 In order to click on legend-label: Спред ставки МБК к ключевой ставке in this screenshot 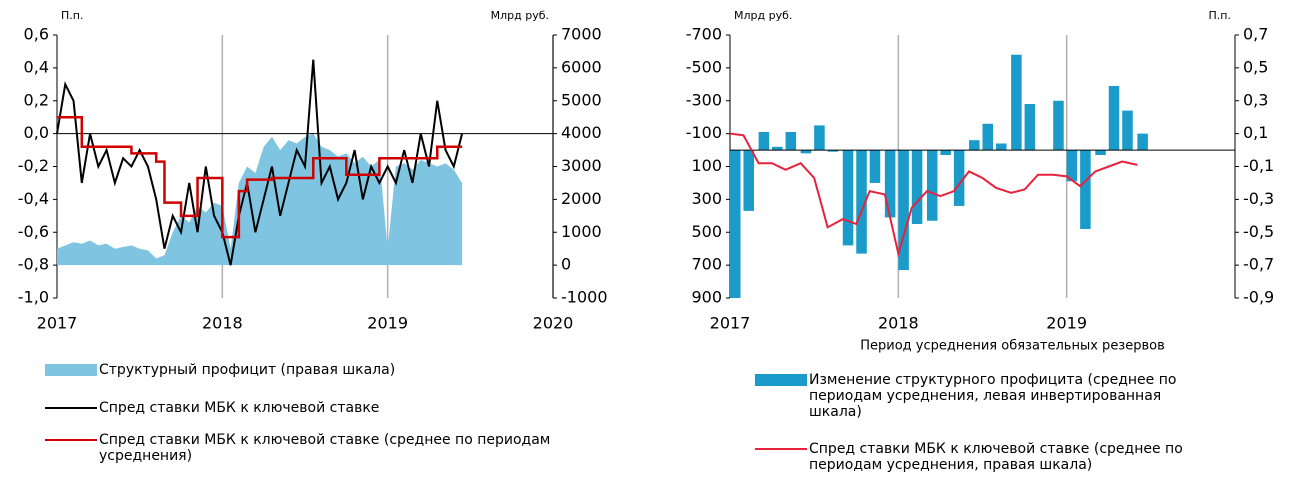, I will do `click(239, 408)`.